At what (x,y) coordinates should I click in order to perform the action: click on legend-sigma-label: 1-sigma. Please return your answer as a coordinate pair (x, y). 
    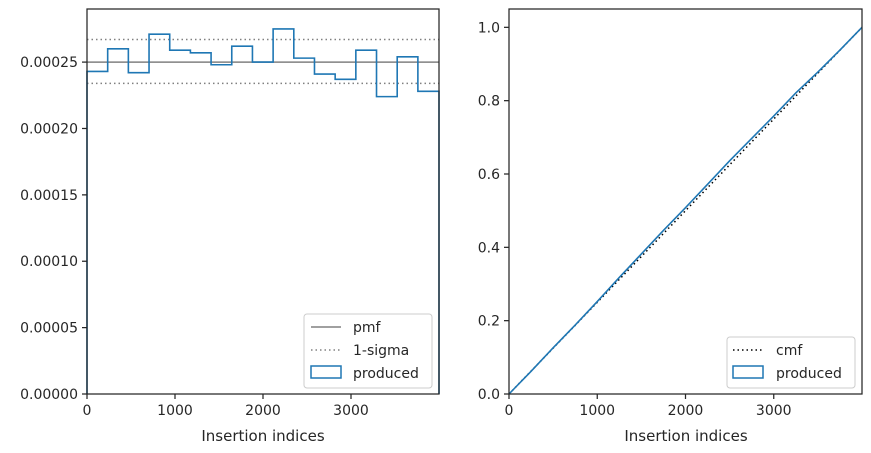
    Looking at the image, I should click on (381, 351).